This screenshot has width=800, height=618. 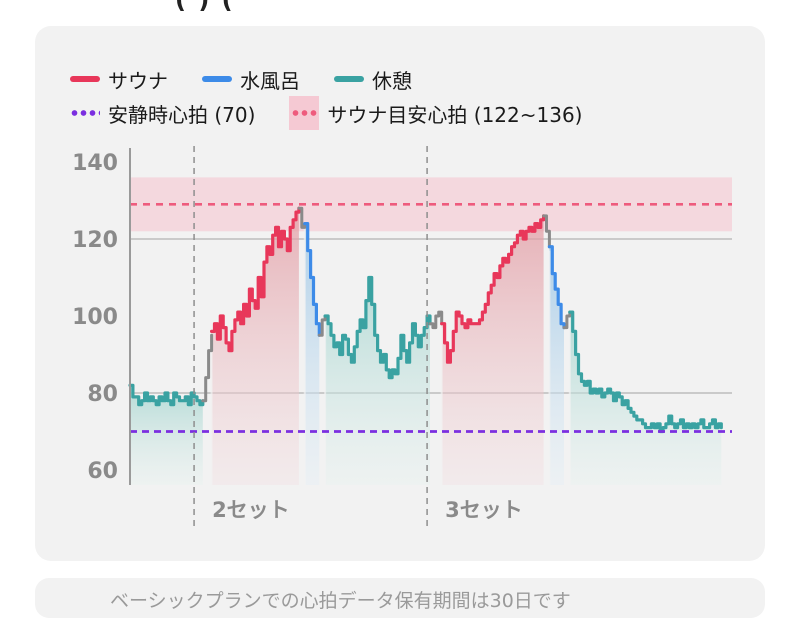 I want to click on chart-legend: サウナ 水風呂 休憩 安静時心拍 (70) サウナ目安心拍 (122~136), so click(x=410, y=96).